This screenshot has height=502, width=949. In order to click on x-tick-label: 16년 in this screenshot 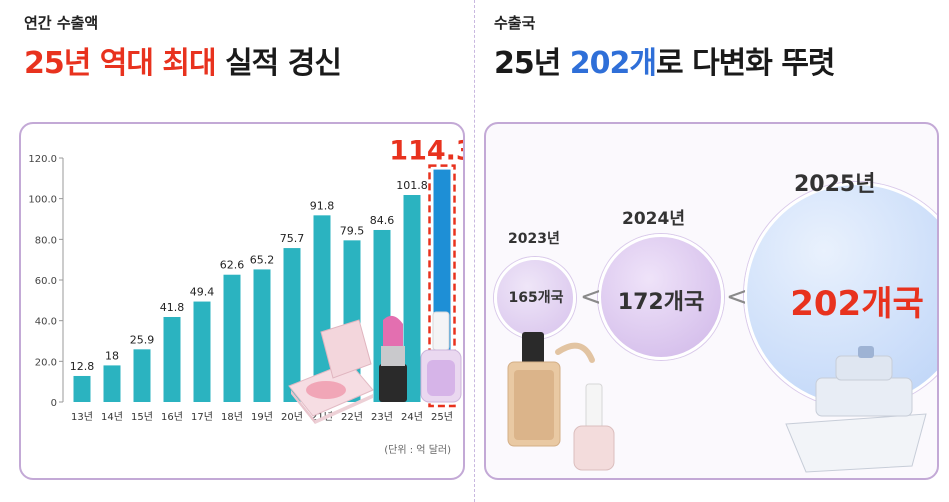, I will do `click(172, 417)`.